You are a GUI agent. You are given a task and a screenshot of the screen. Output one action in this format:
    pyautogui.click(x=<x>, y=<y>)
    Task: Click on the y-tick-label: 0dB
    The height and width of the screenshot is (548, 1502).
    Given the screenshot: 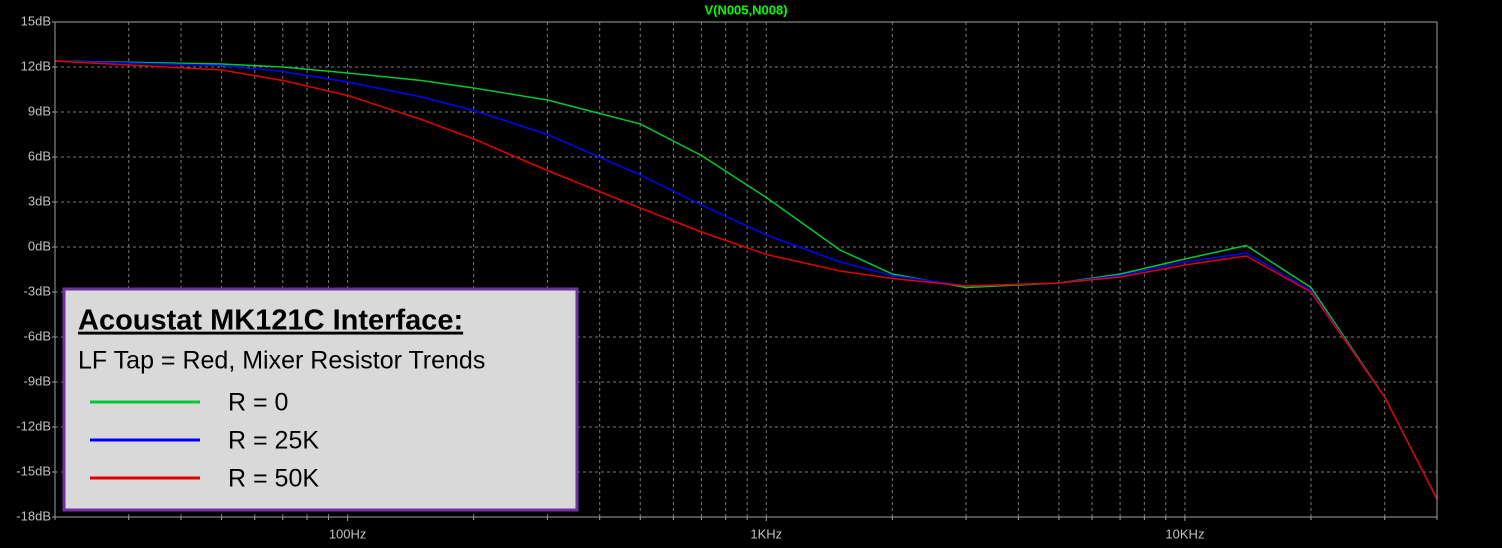 What is the action you would take?
    pyautogui.click(x=39, y=245)
    